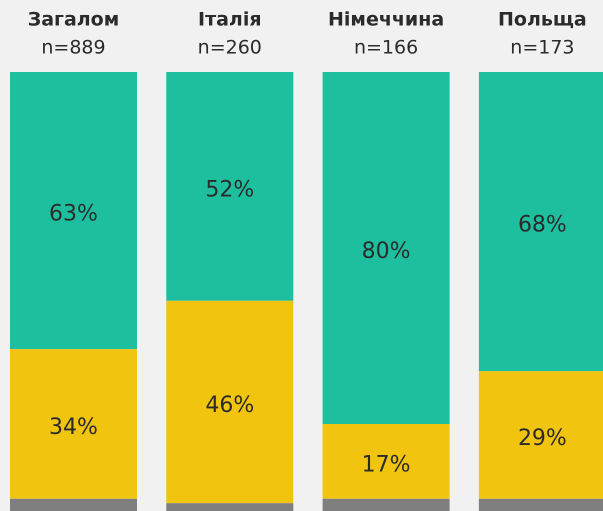 The image size is (603, 511). Describe the element at coordinates (542, 438) in the screenshot. I see `value-label: 29%` at that location.